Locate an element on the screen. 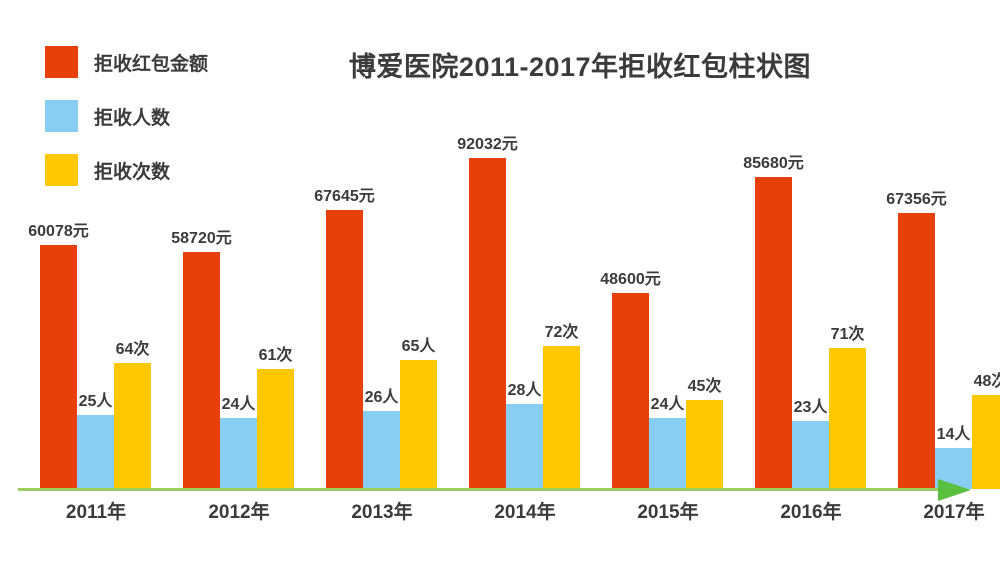  bar-group-bars: 67356元 14人 48次 is located at coordinates (943, 319).